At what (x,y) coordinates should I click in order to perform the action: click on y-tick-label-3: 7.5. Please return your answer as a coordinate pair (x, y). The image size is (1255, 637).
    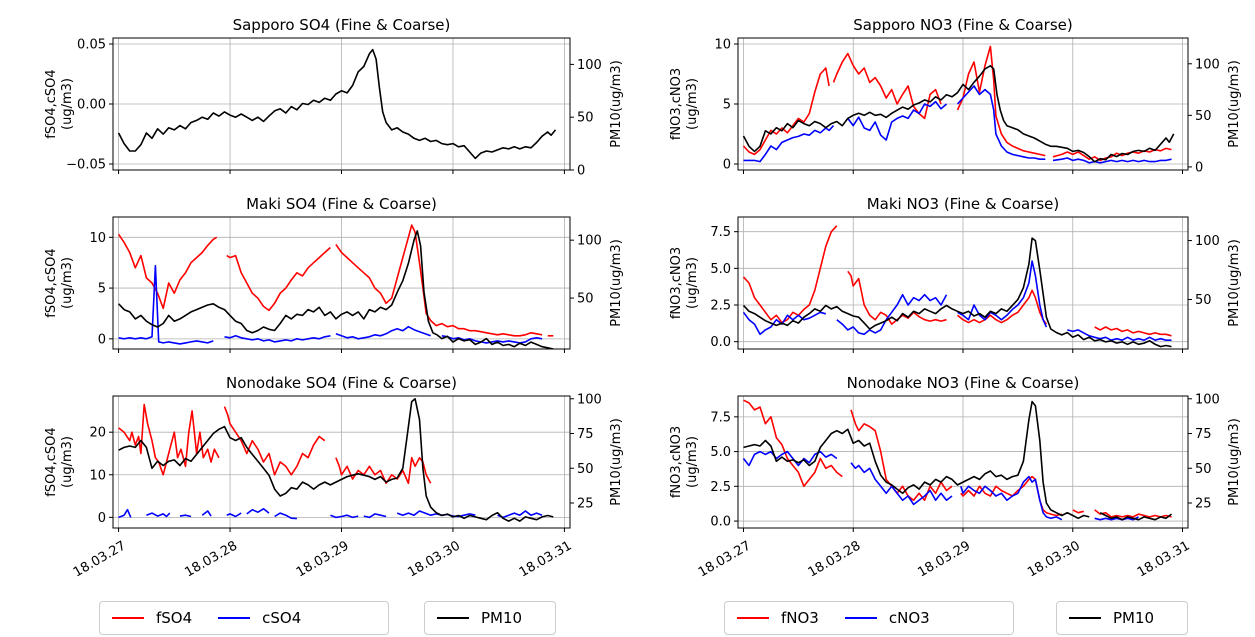
    Looking at the image, I should click on (720, 232).